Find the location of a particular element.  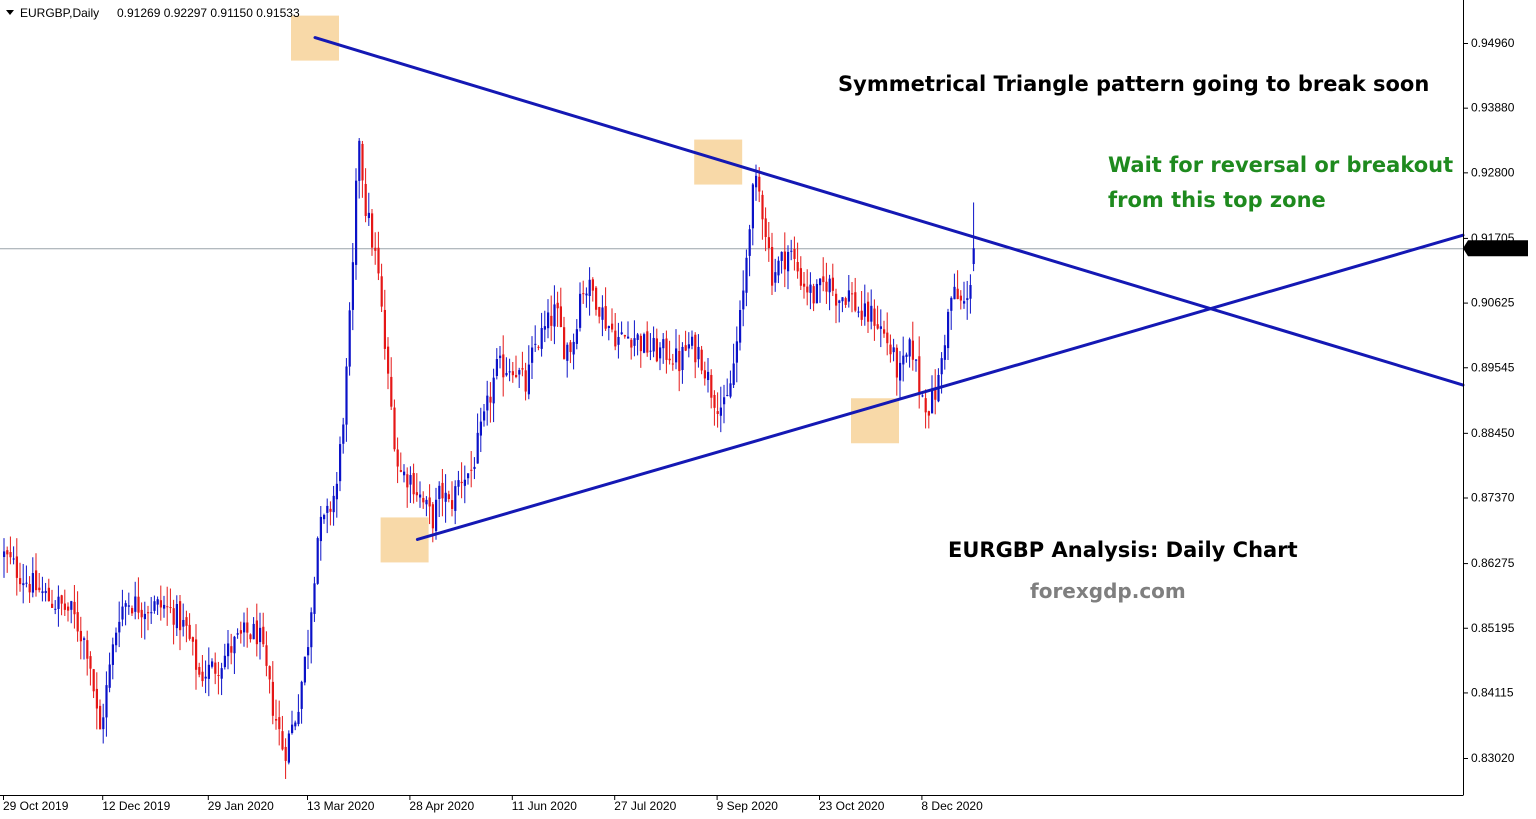

dropdown-triangle-icon is located at coordinates (10, 12).